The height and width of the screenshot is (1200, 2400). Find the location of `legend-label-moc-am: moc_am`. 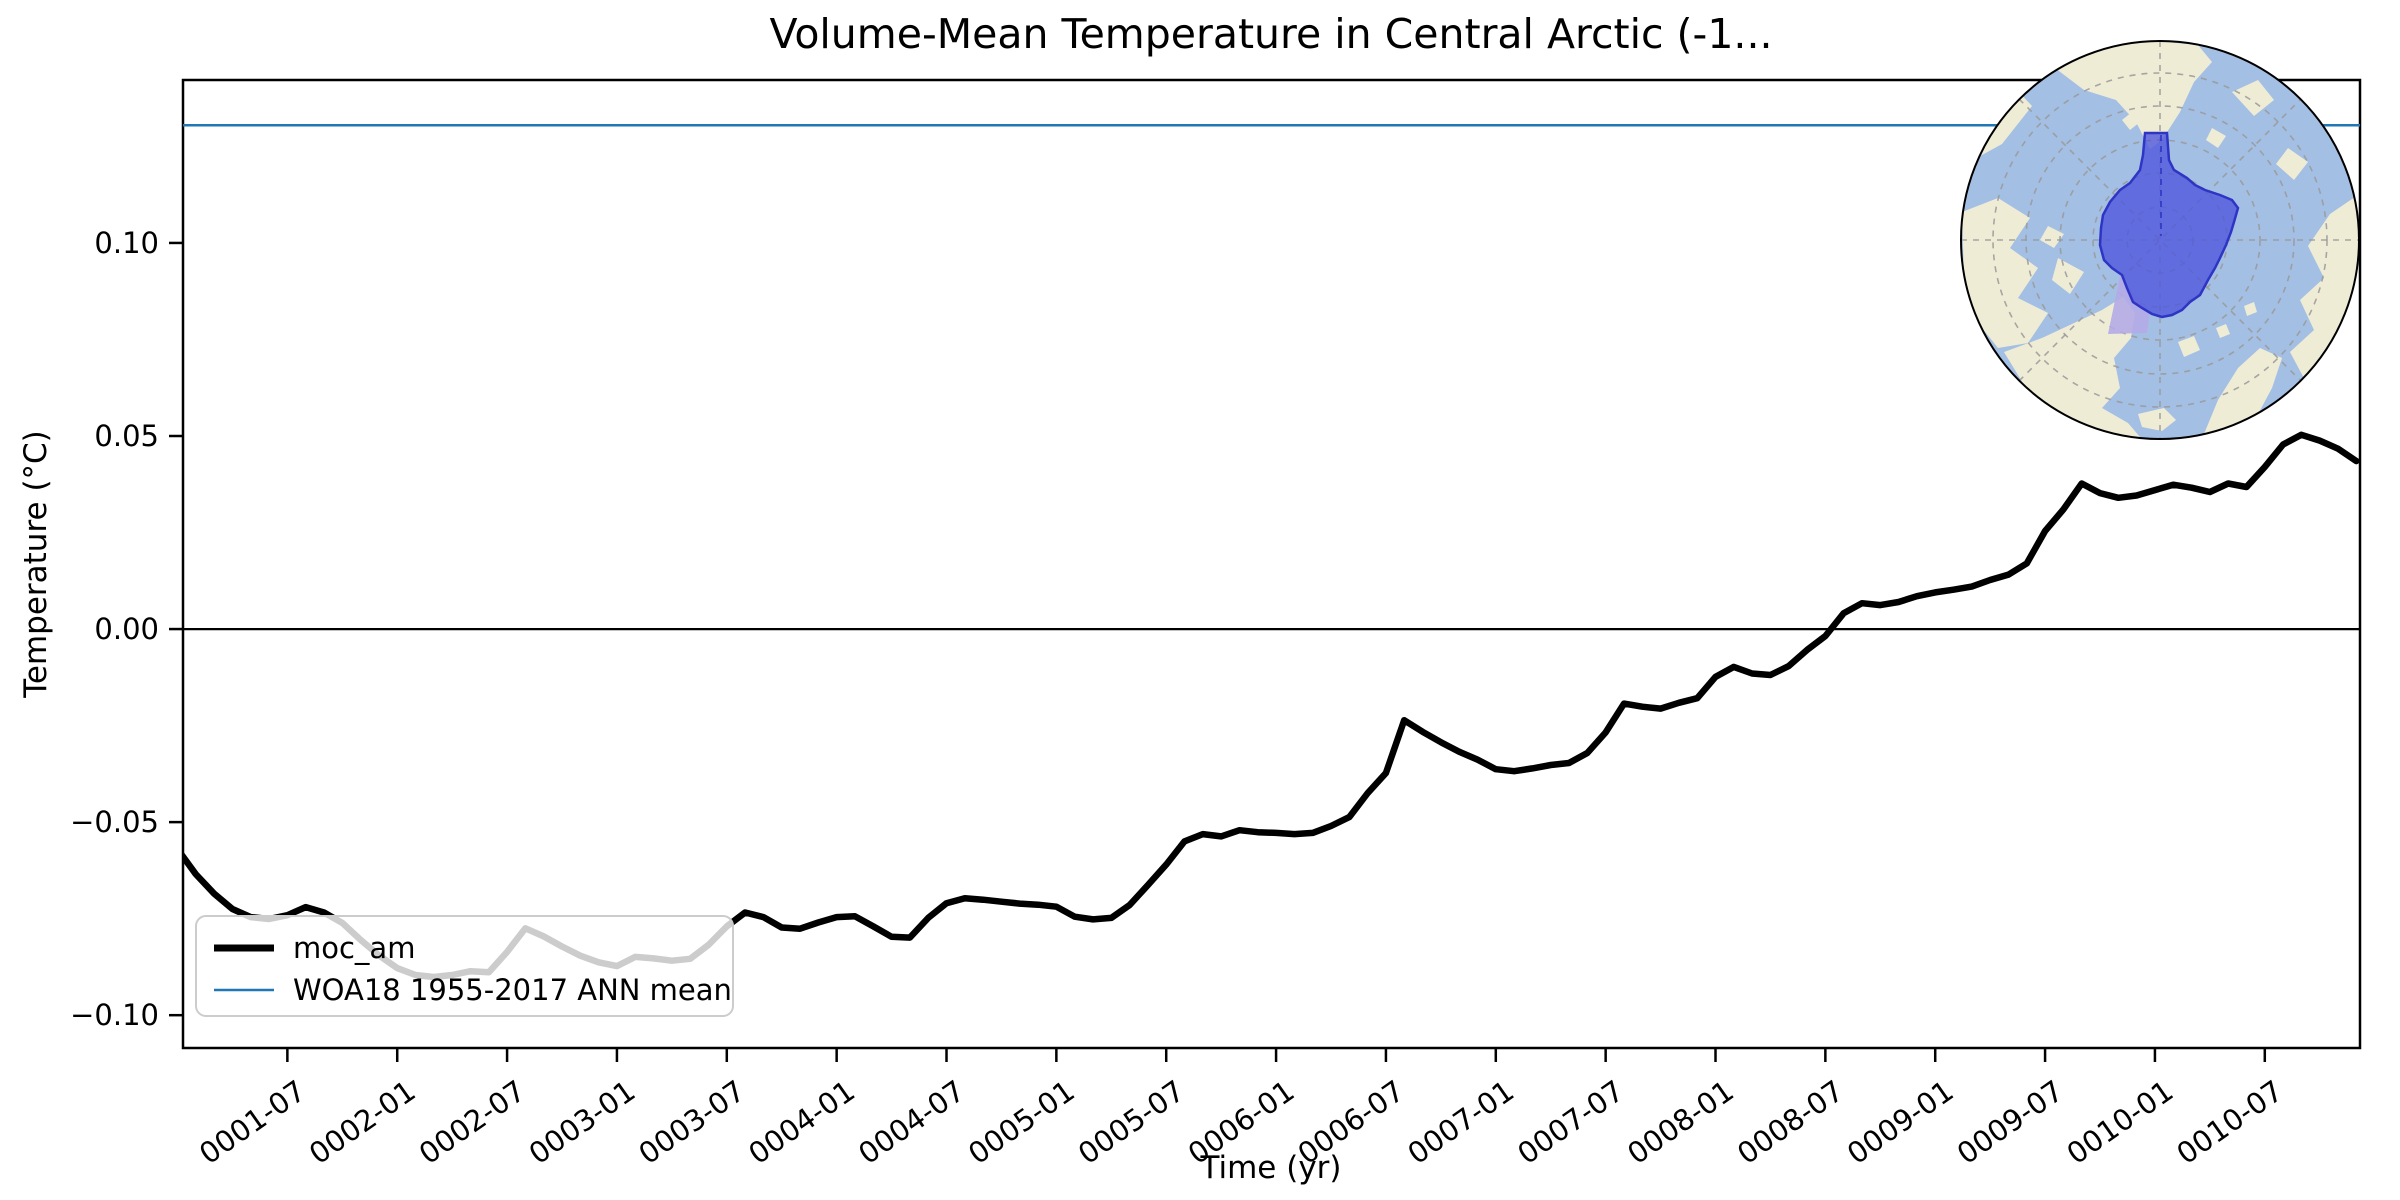

legend-label-moc-am: moc_am is located at coordinates (354, 948).